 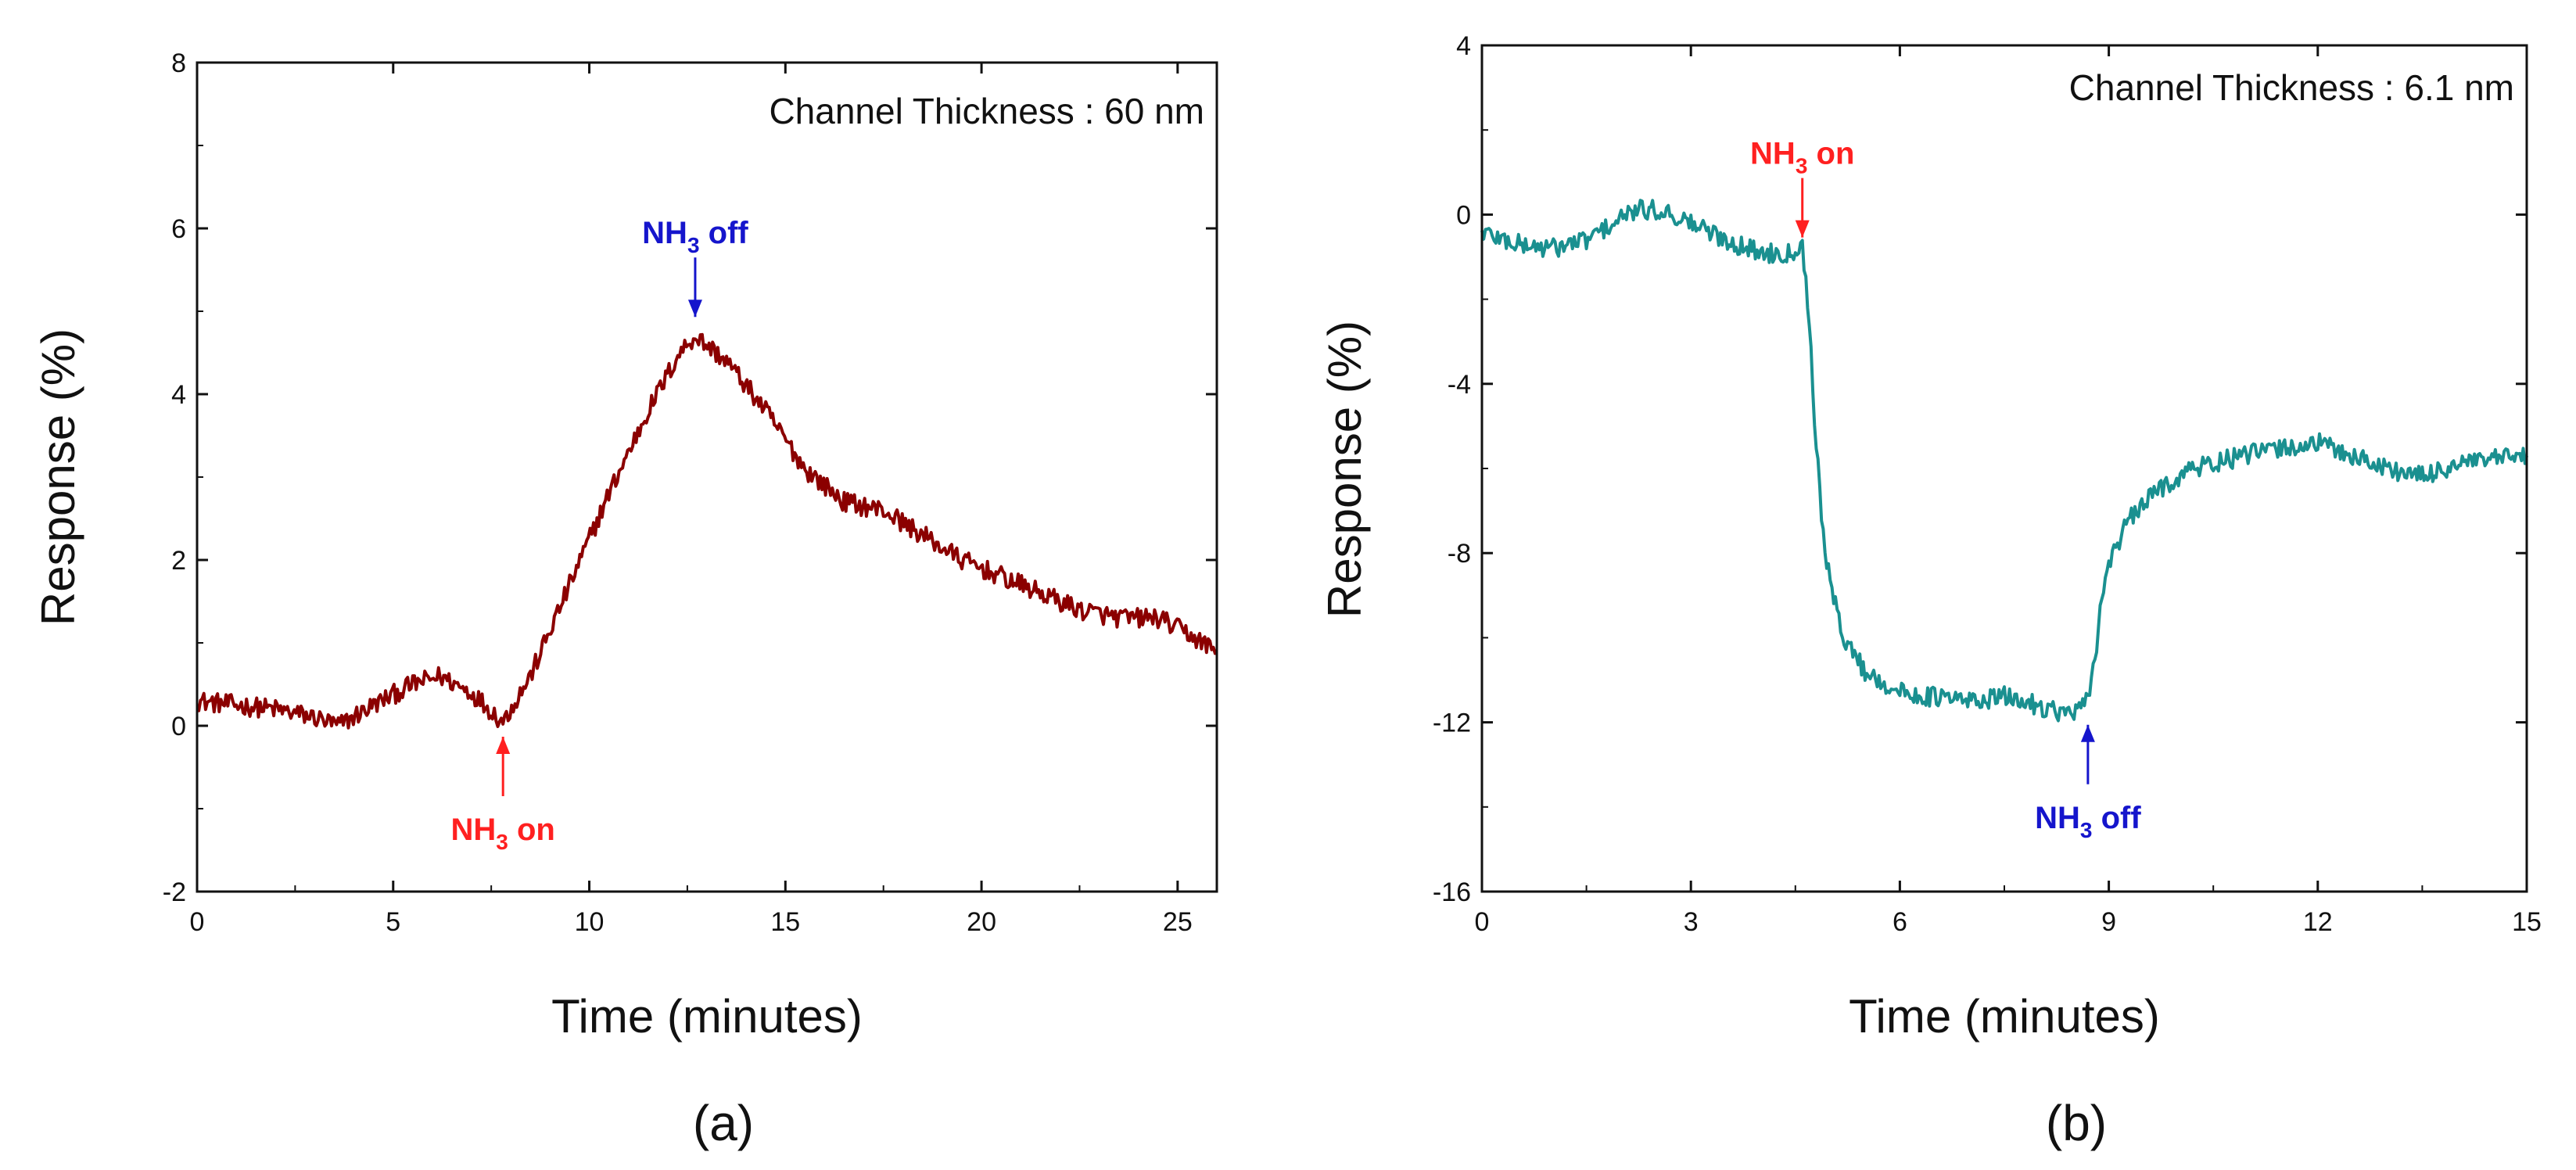 What do you see at coordinates (707, 531) in the screenshot?
I see `chart-a-data-line` at bounding box center [707, 531].